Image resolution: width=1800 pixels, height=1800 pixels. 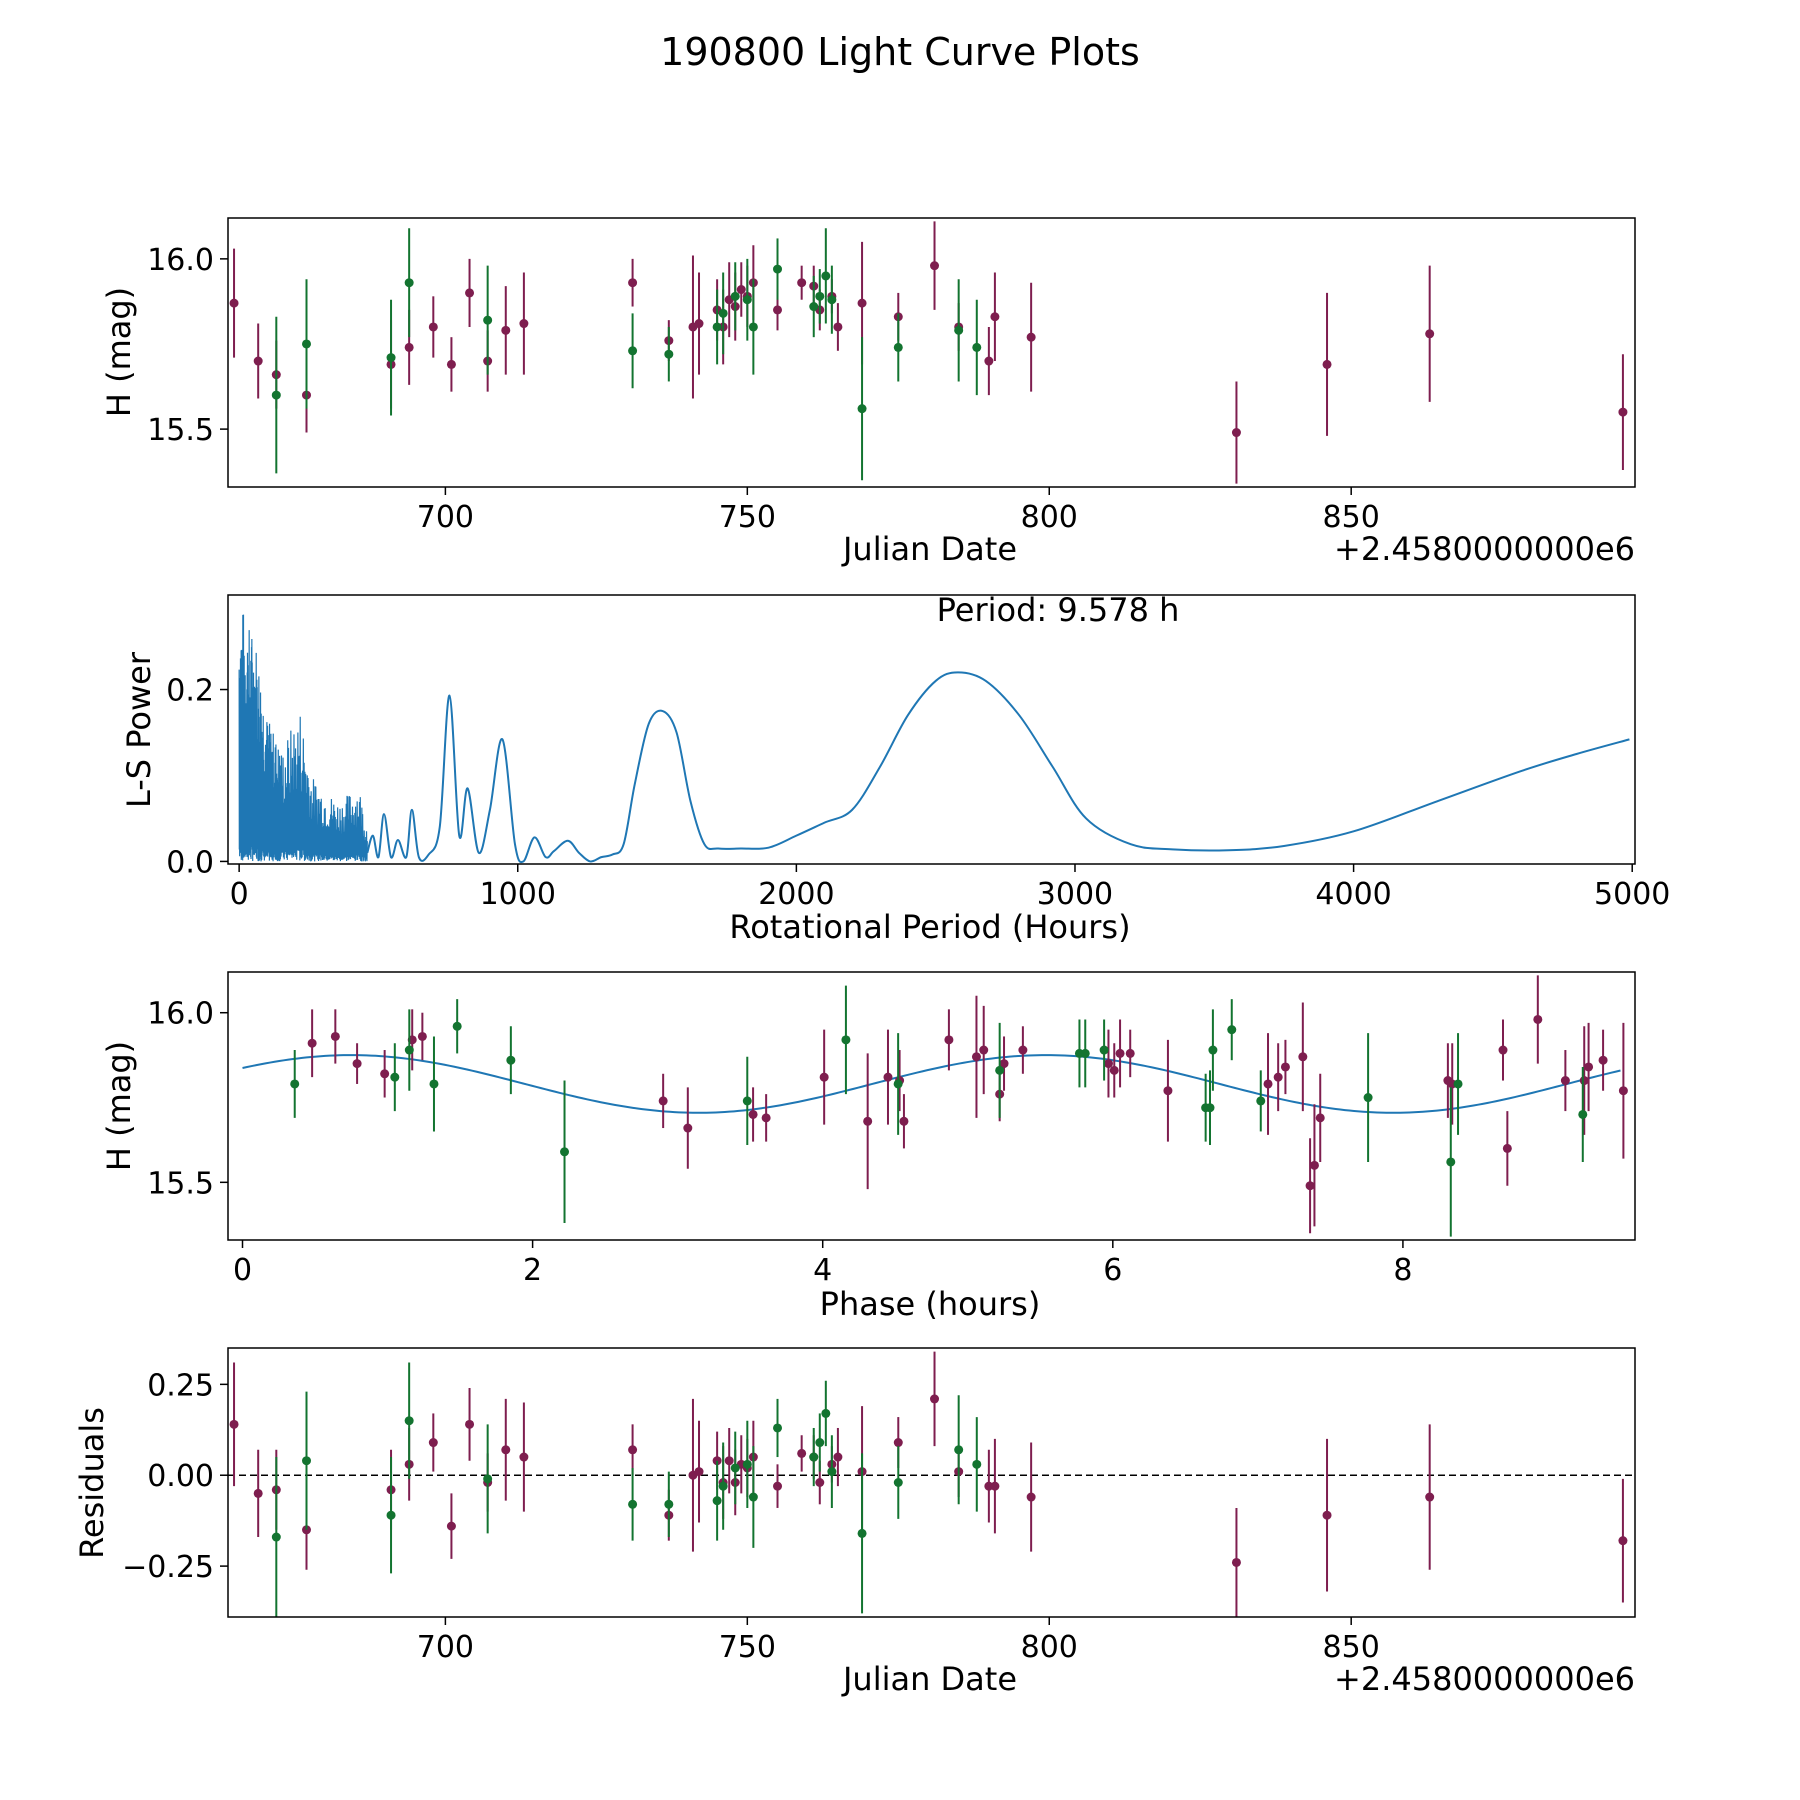 I want to click on periodogram-axes-frame, so click(x=931, y=729).